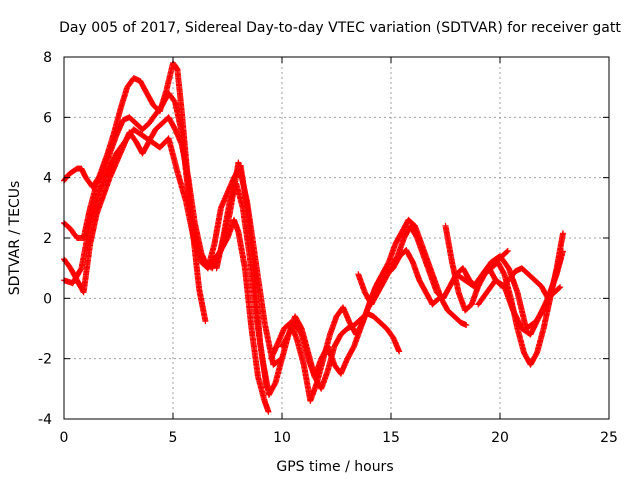 This screenshot has height=480, width=640. Describe the element at coordinates (500, 438) in the screenshot. I see `x-tick-label: 20` at that location.